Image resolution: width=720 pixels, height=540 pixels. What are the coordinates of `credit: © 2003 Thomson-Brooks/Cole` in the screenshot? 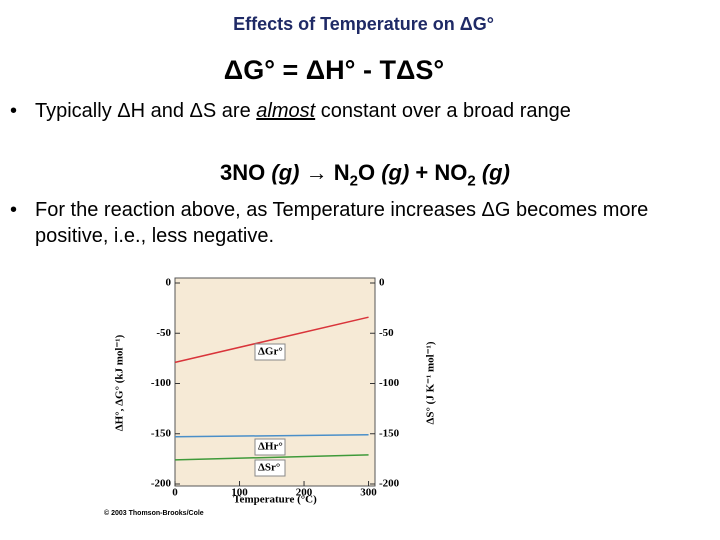 It's located at (154, 513).